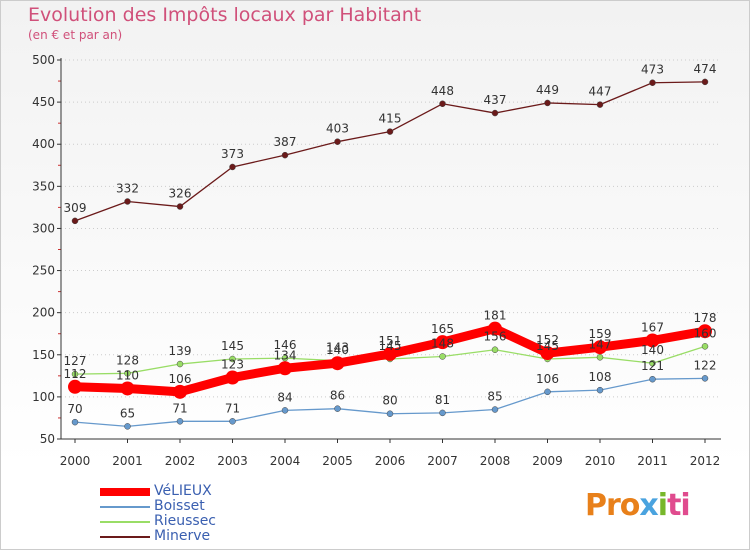 The height and width of the screenshot is (550, 750). What do you see at coordinates (705, 365) in the screenshot?
I see `data-label: 122` at bounding box center [705, 365].